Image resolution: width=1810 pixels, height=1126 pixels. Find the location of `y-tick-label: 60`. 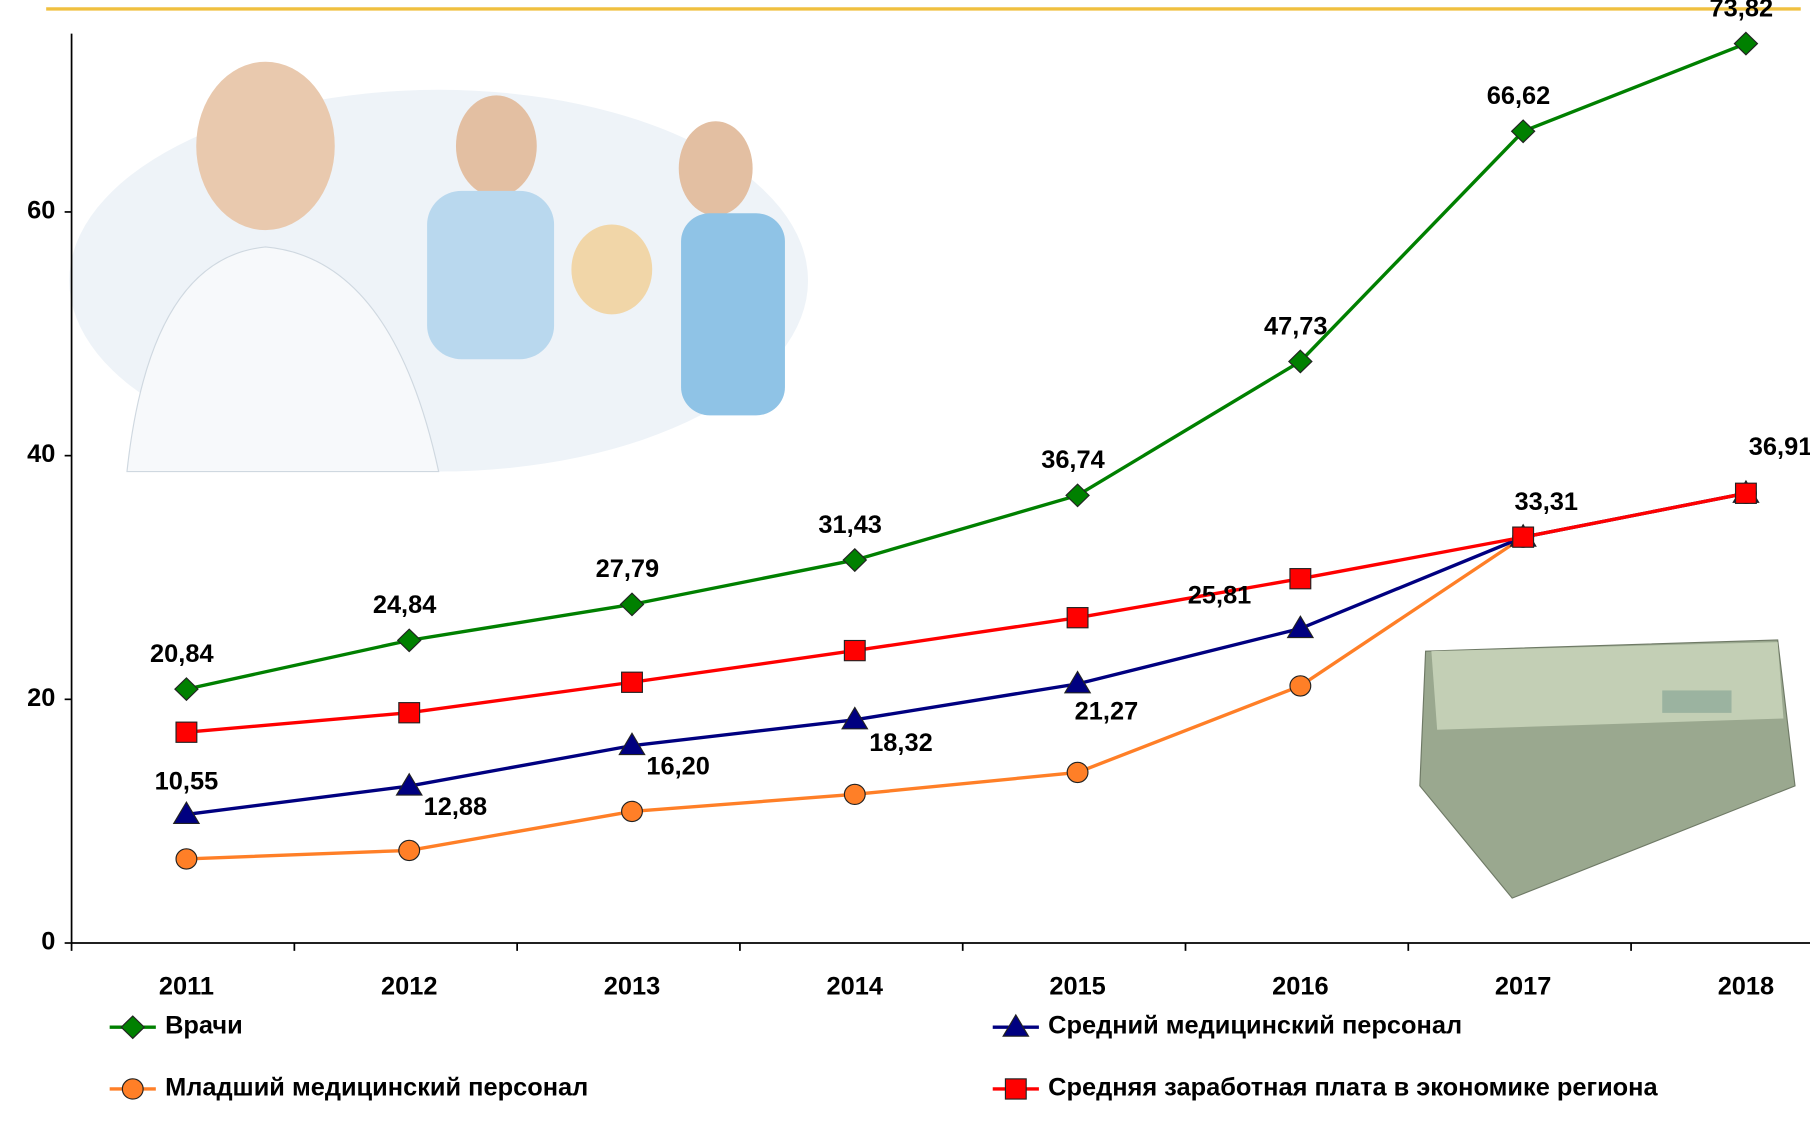

y-tick-label: 60 is located at coordinates (41, 211).